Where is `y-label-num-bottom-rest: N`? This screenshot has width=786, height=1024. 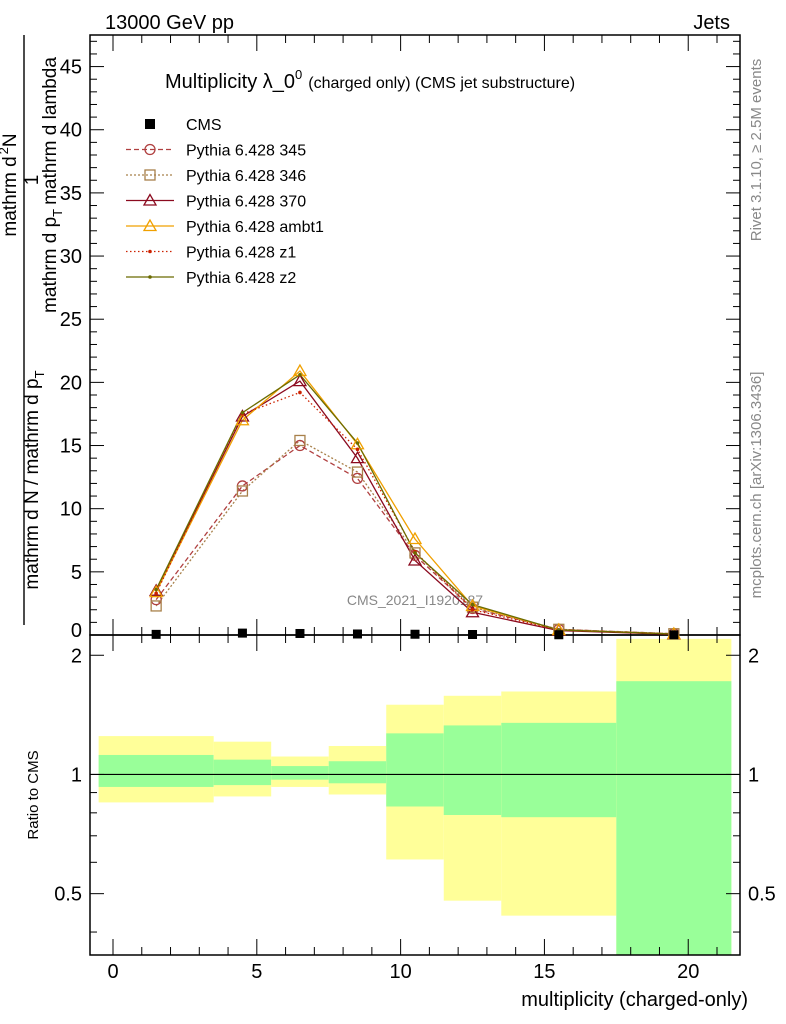 y-label-num-bottom-rest: N is located at coordinates (10, 140).